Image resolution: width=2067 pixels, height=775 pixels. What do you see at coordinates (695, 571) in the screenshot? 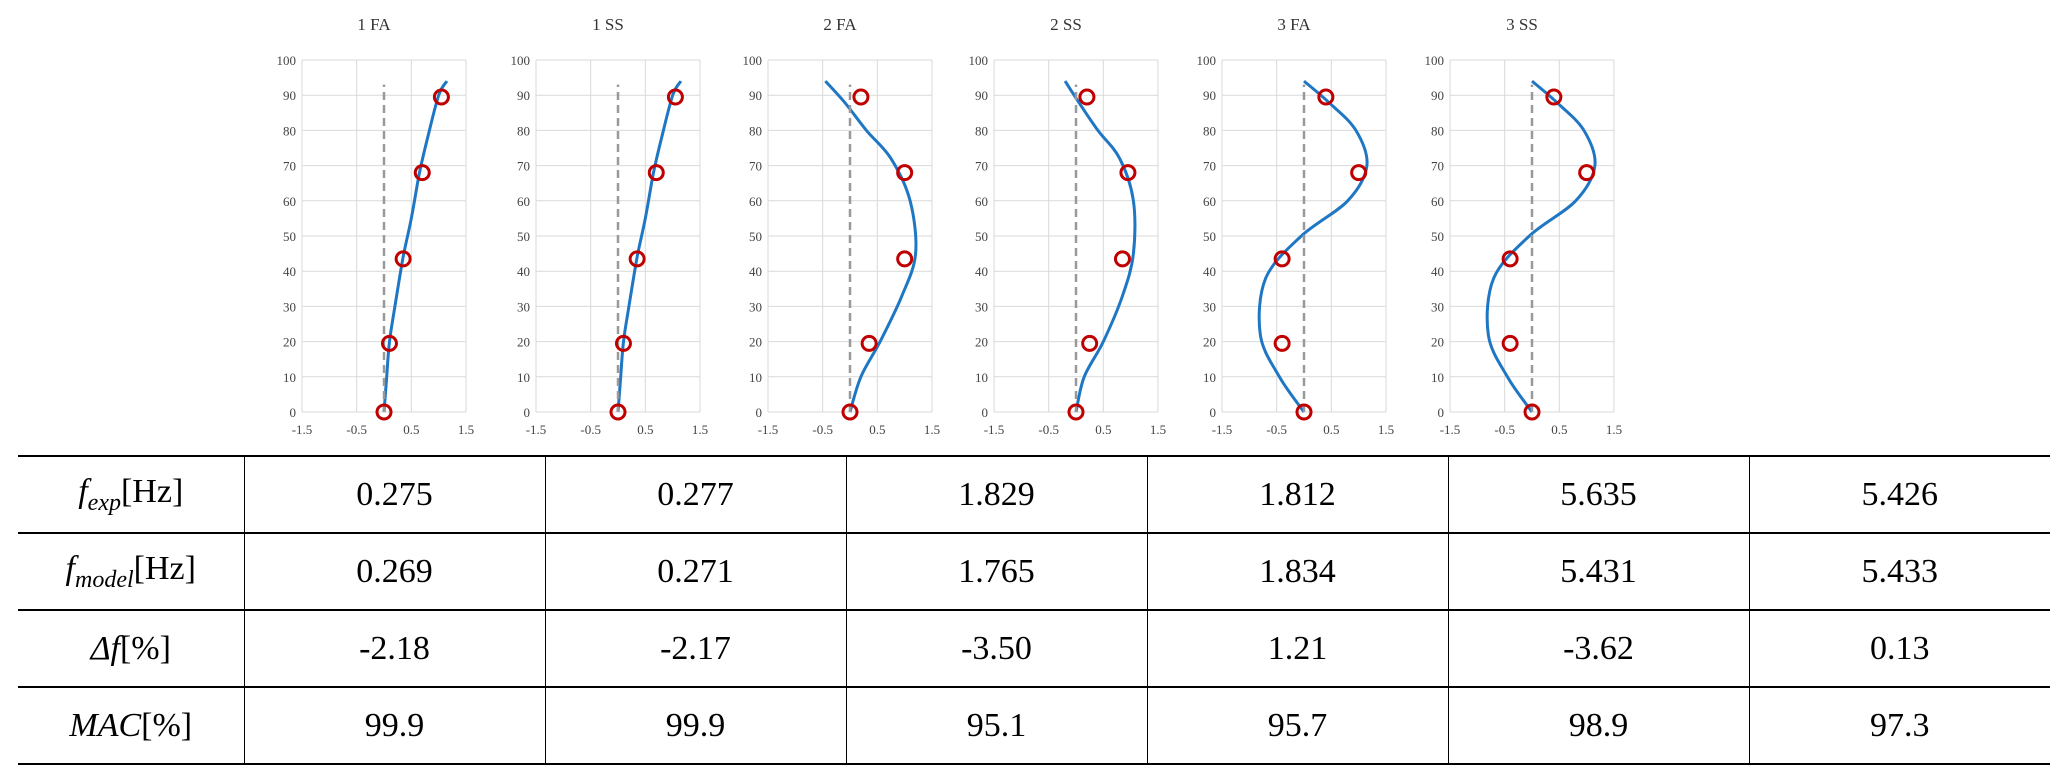
I see `table-cell: 0.271` at bounding box center [695, 571].